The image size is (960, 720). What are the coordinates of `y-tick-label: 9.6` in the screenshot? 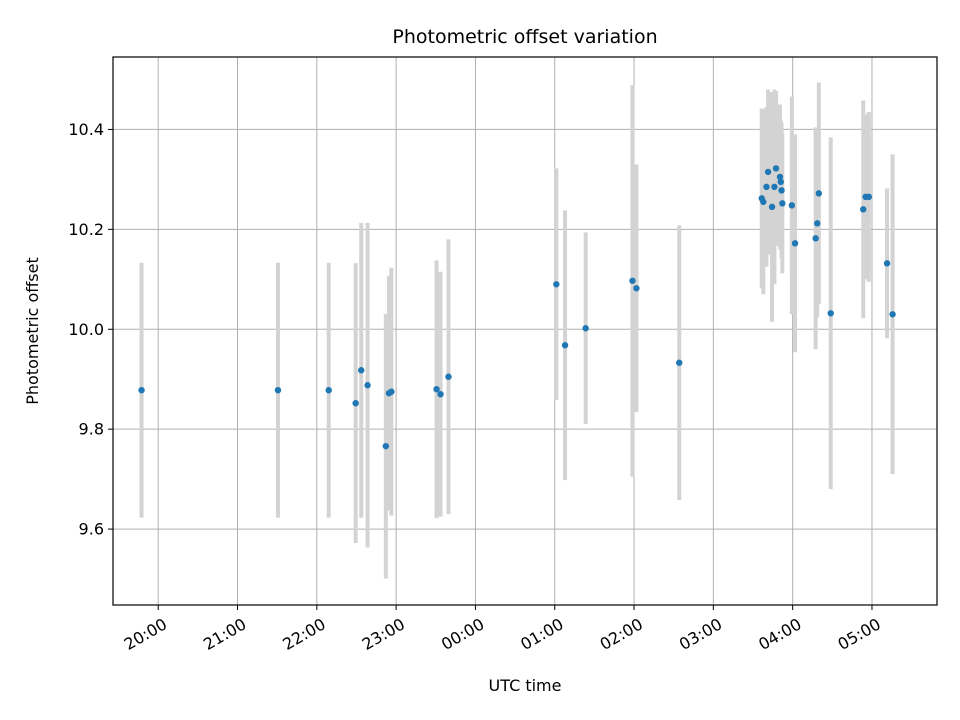 It's located at (91, 529).